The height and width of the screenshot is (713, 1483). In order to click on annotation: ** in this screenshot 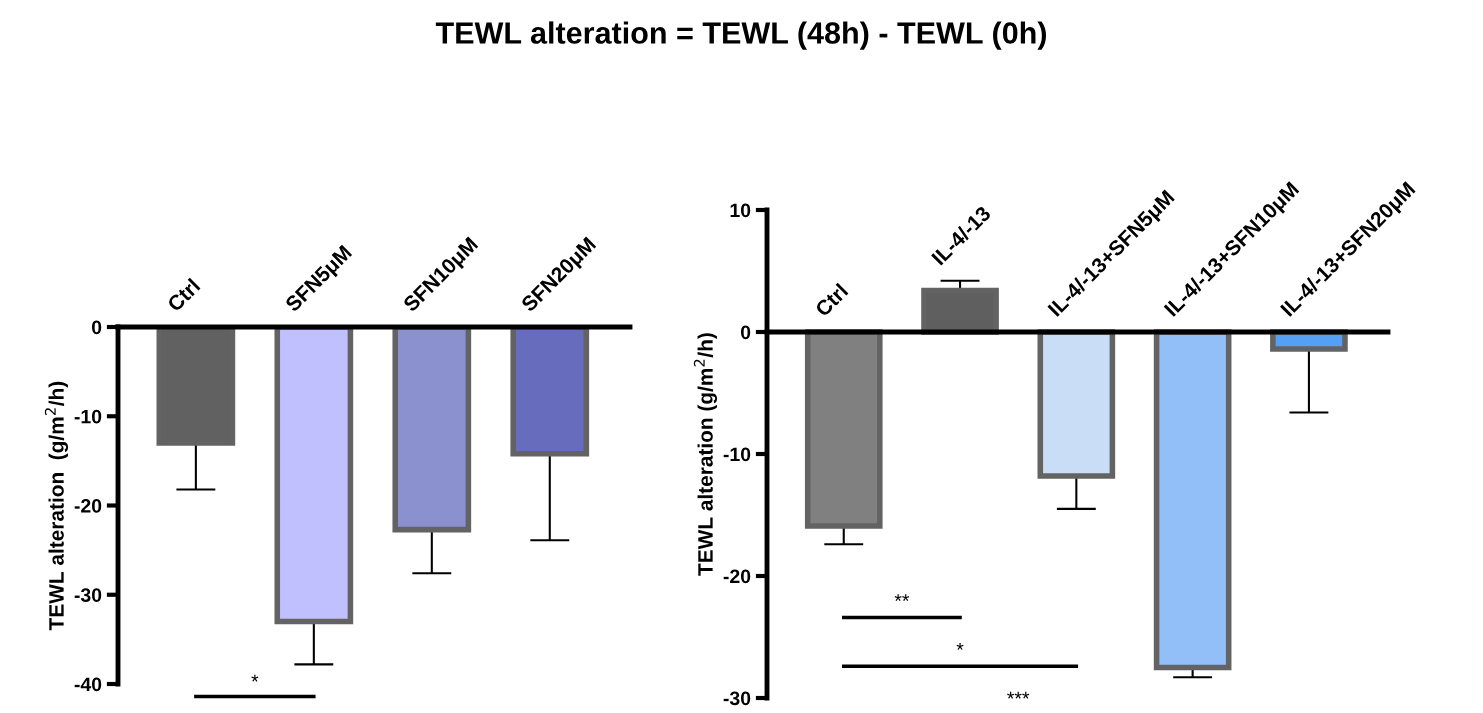, I will do `click(902, 598)`.